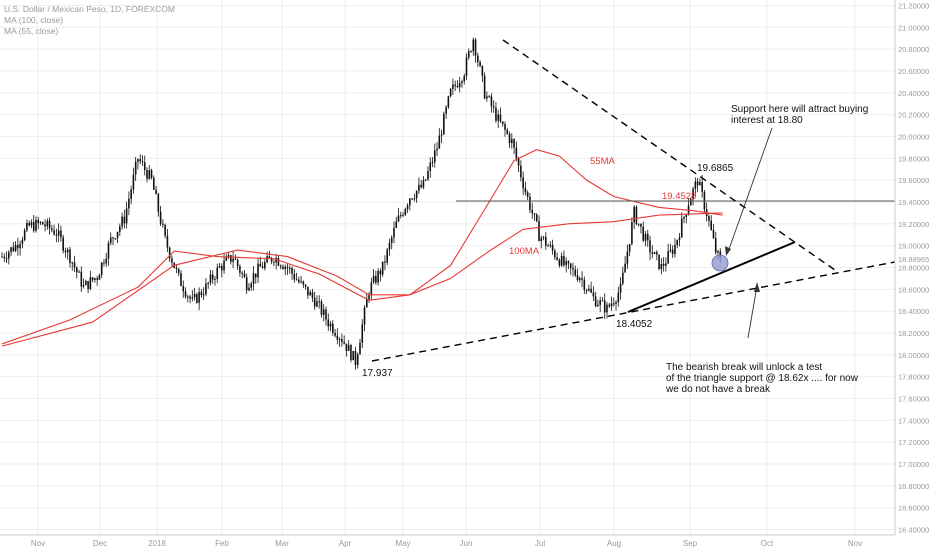 The image size is (932, 550). I want to click on legend-symbol: U.S. Dollar / Mexican Peso, 1D, FOREXCOM, so click(89, 9).